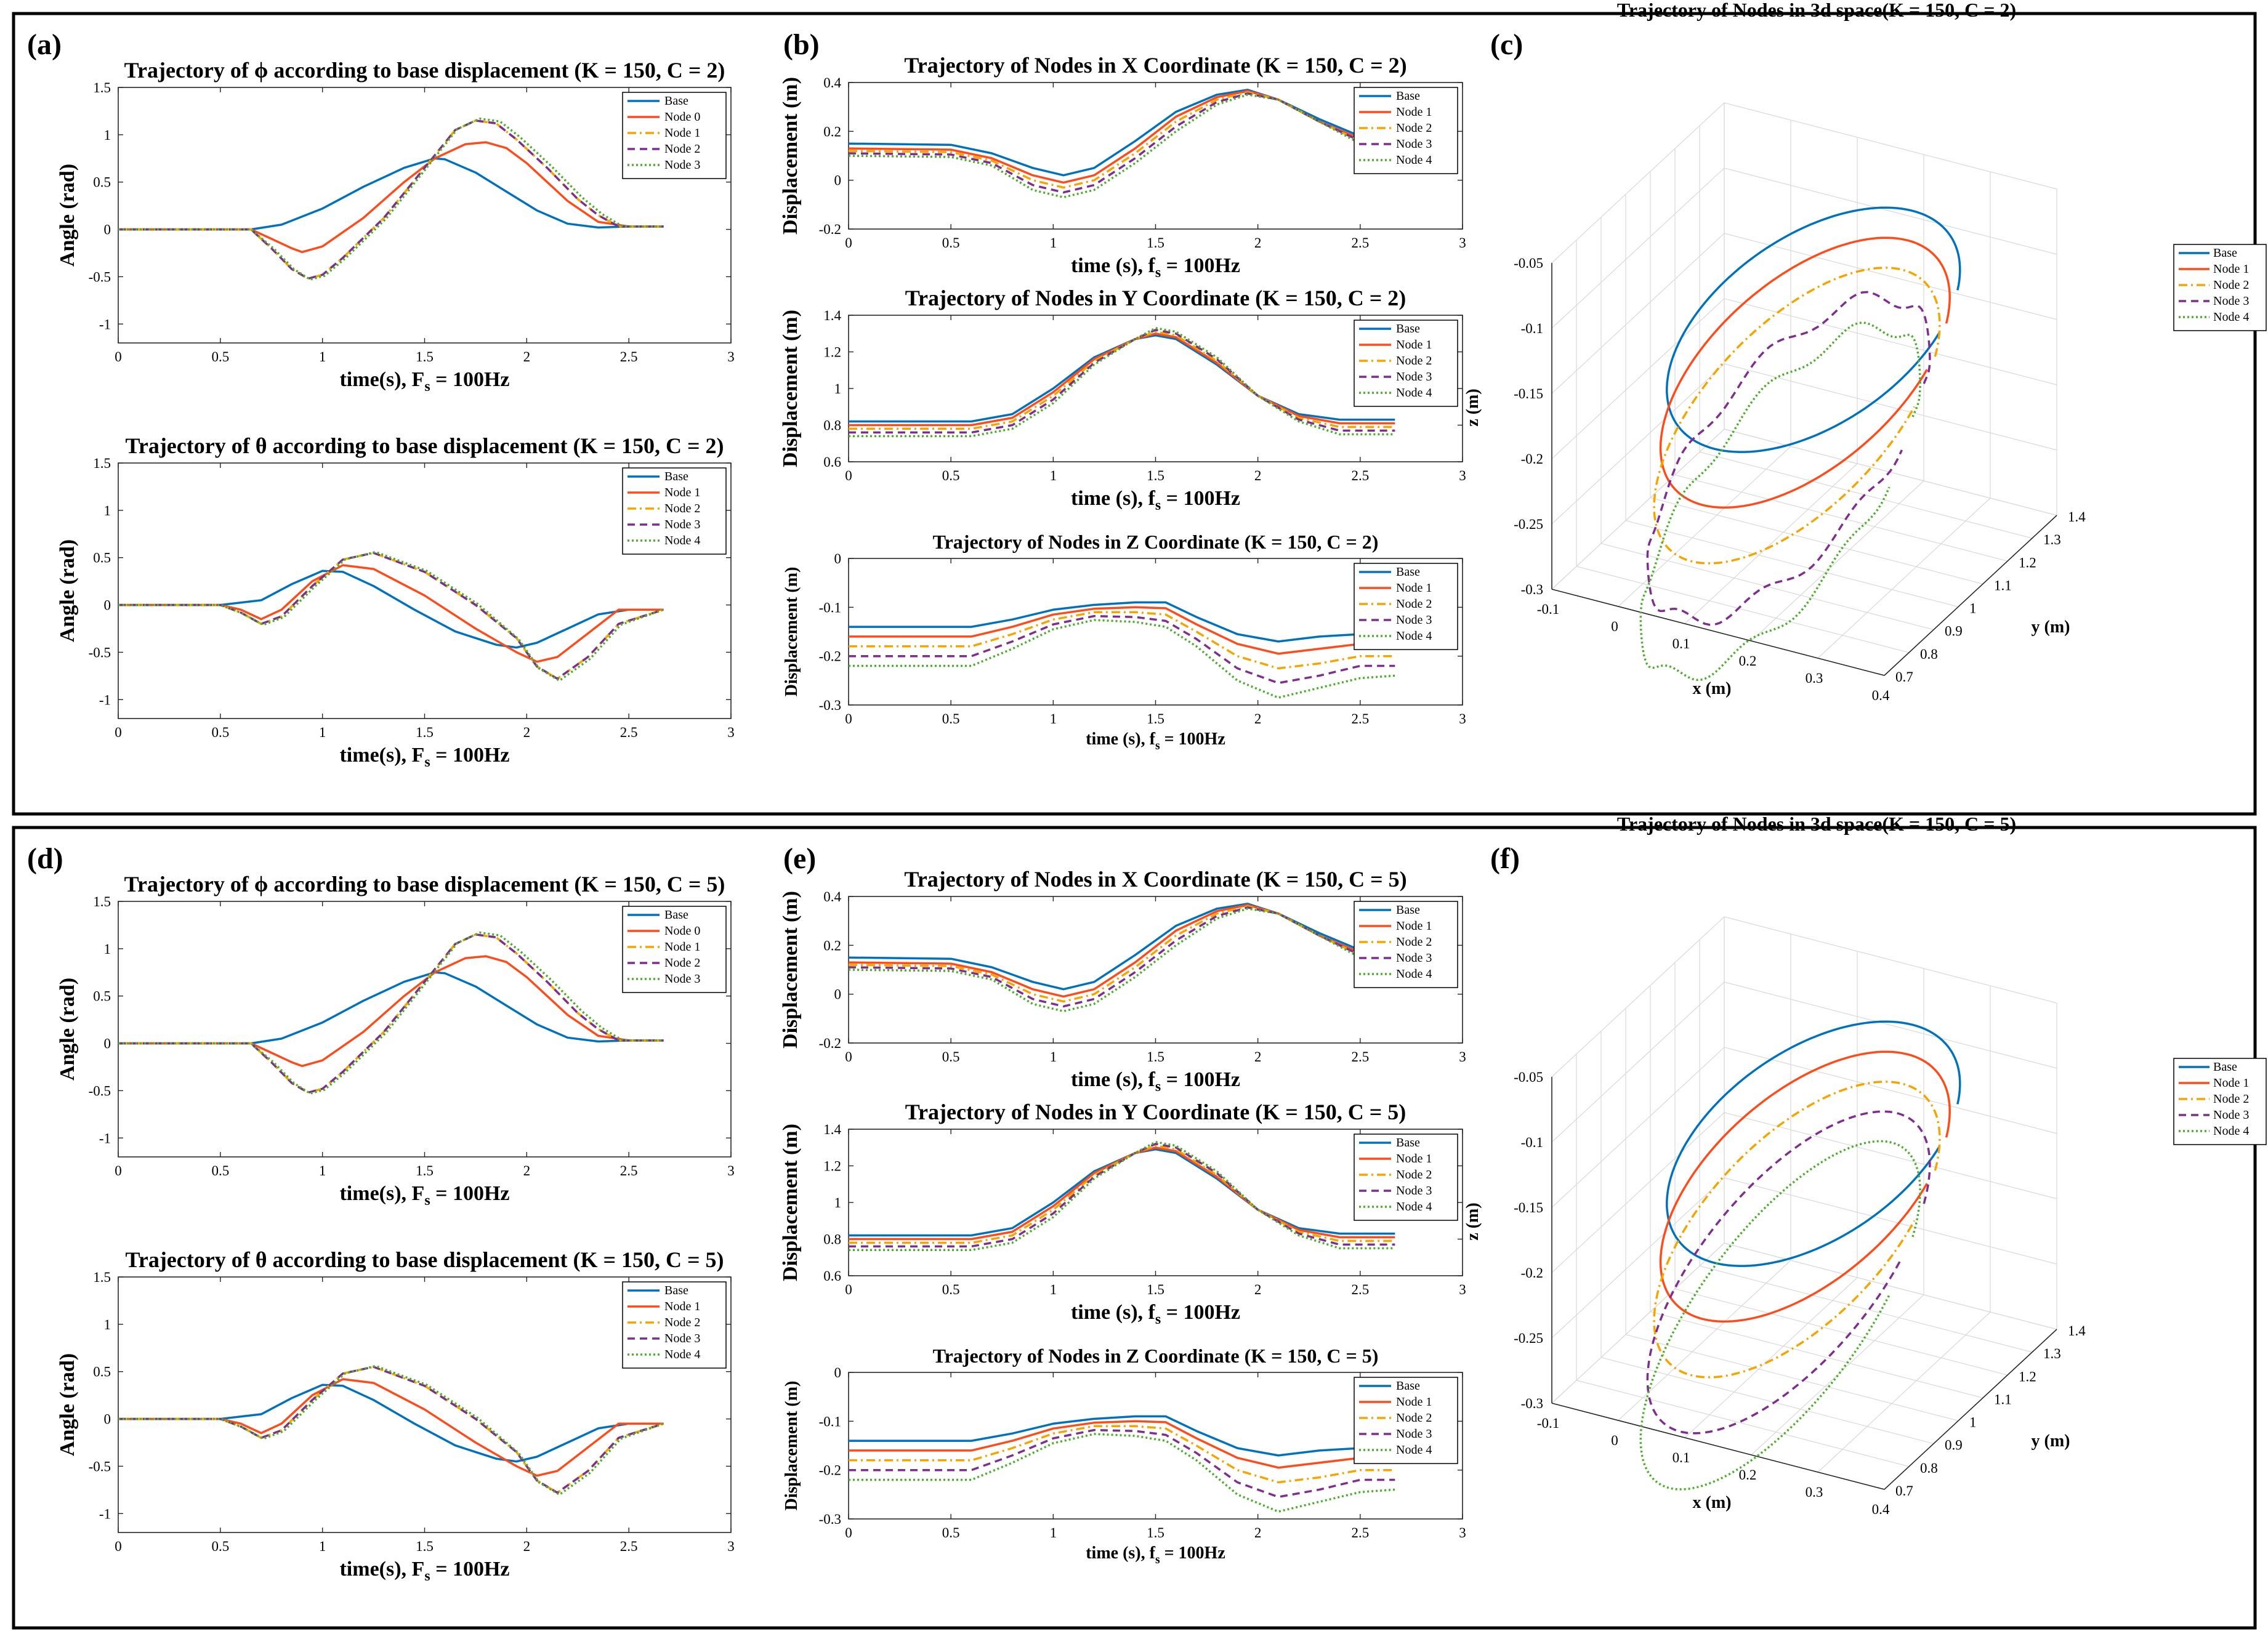 The image size is (2268, 1639). Describe the element at coordinates (2003, 1399) in the screenshot. I see `y-tick-label: 1.1` at that location.